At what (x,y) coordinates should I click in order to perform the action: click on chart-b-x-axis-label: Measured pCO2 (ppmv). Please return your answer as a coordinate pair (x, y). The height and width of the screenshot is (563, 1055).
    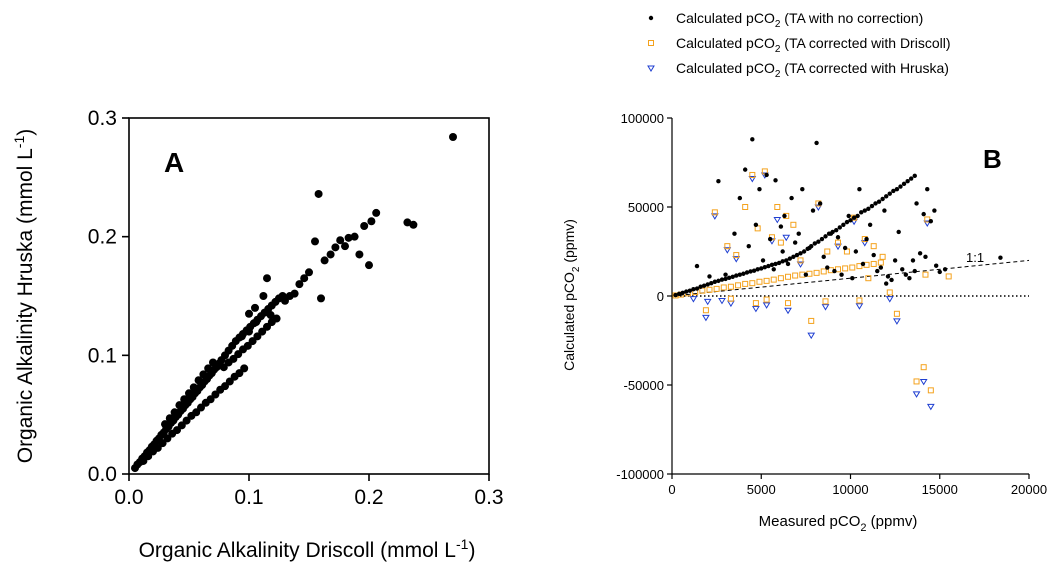
    Looking at the image, I should click on (838, 523).